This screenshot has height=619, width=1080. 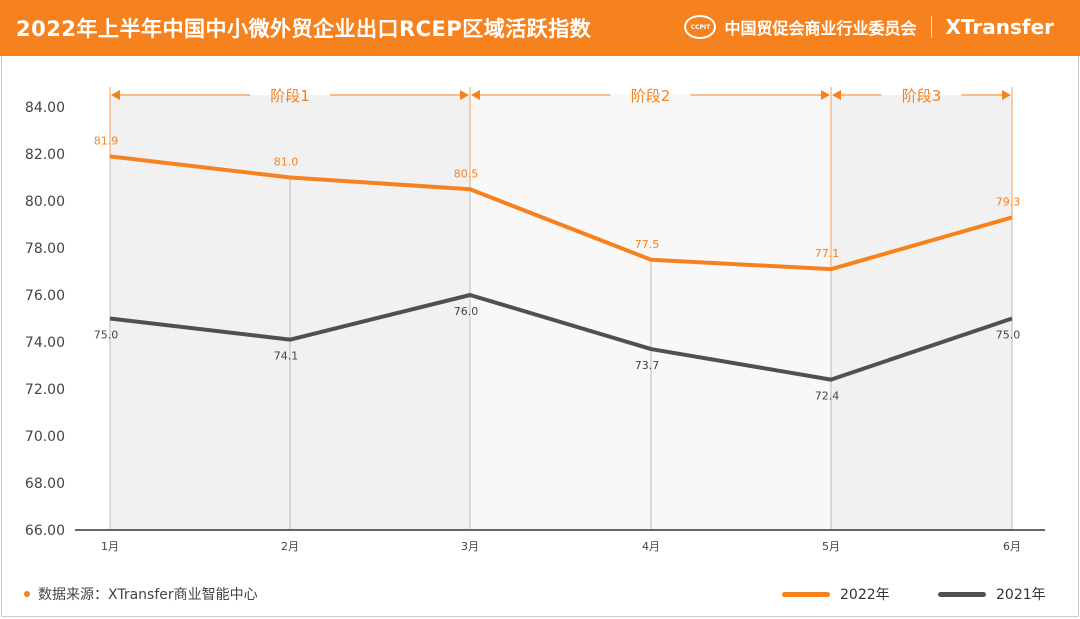 What do you see at coordinates (647, 365) in the screenshot?
I see `data-label: 73.7` at bounding box center [647, 365].